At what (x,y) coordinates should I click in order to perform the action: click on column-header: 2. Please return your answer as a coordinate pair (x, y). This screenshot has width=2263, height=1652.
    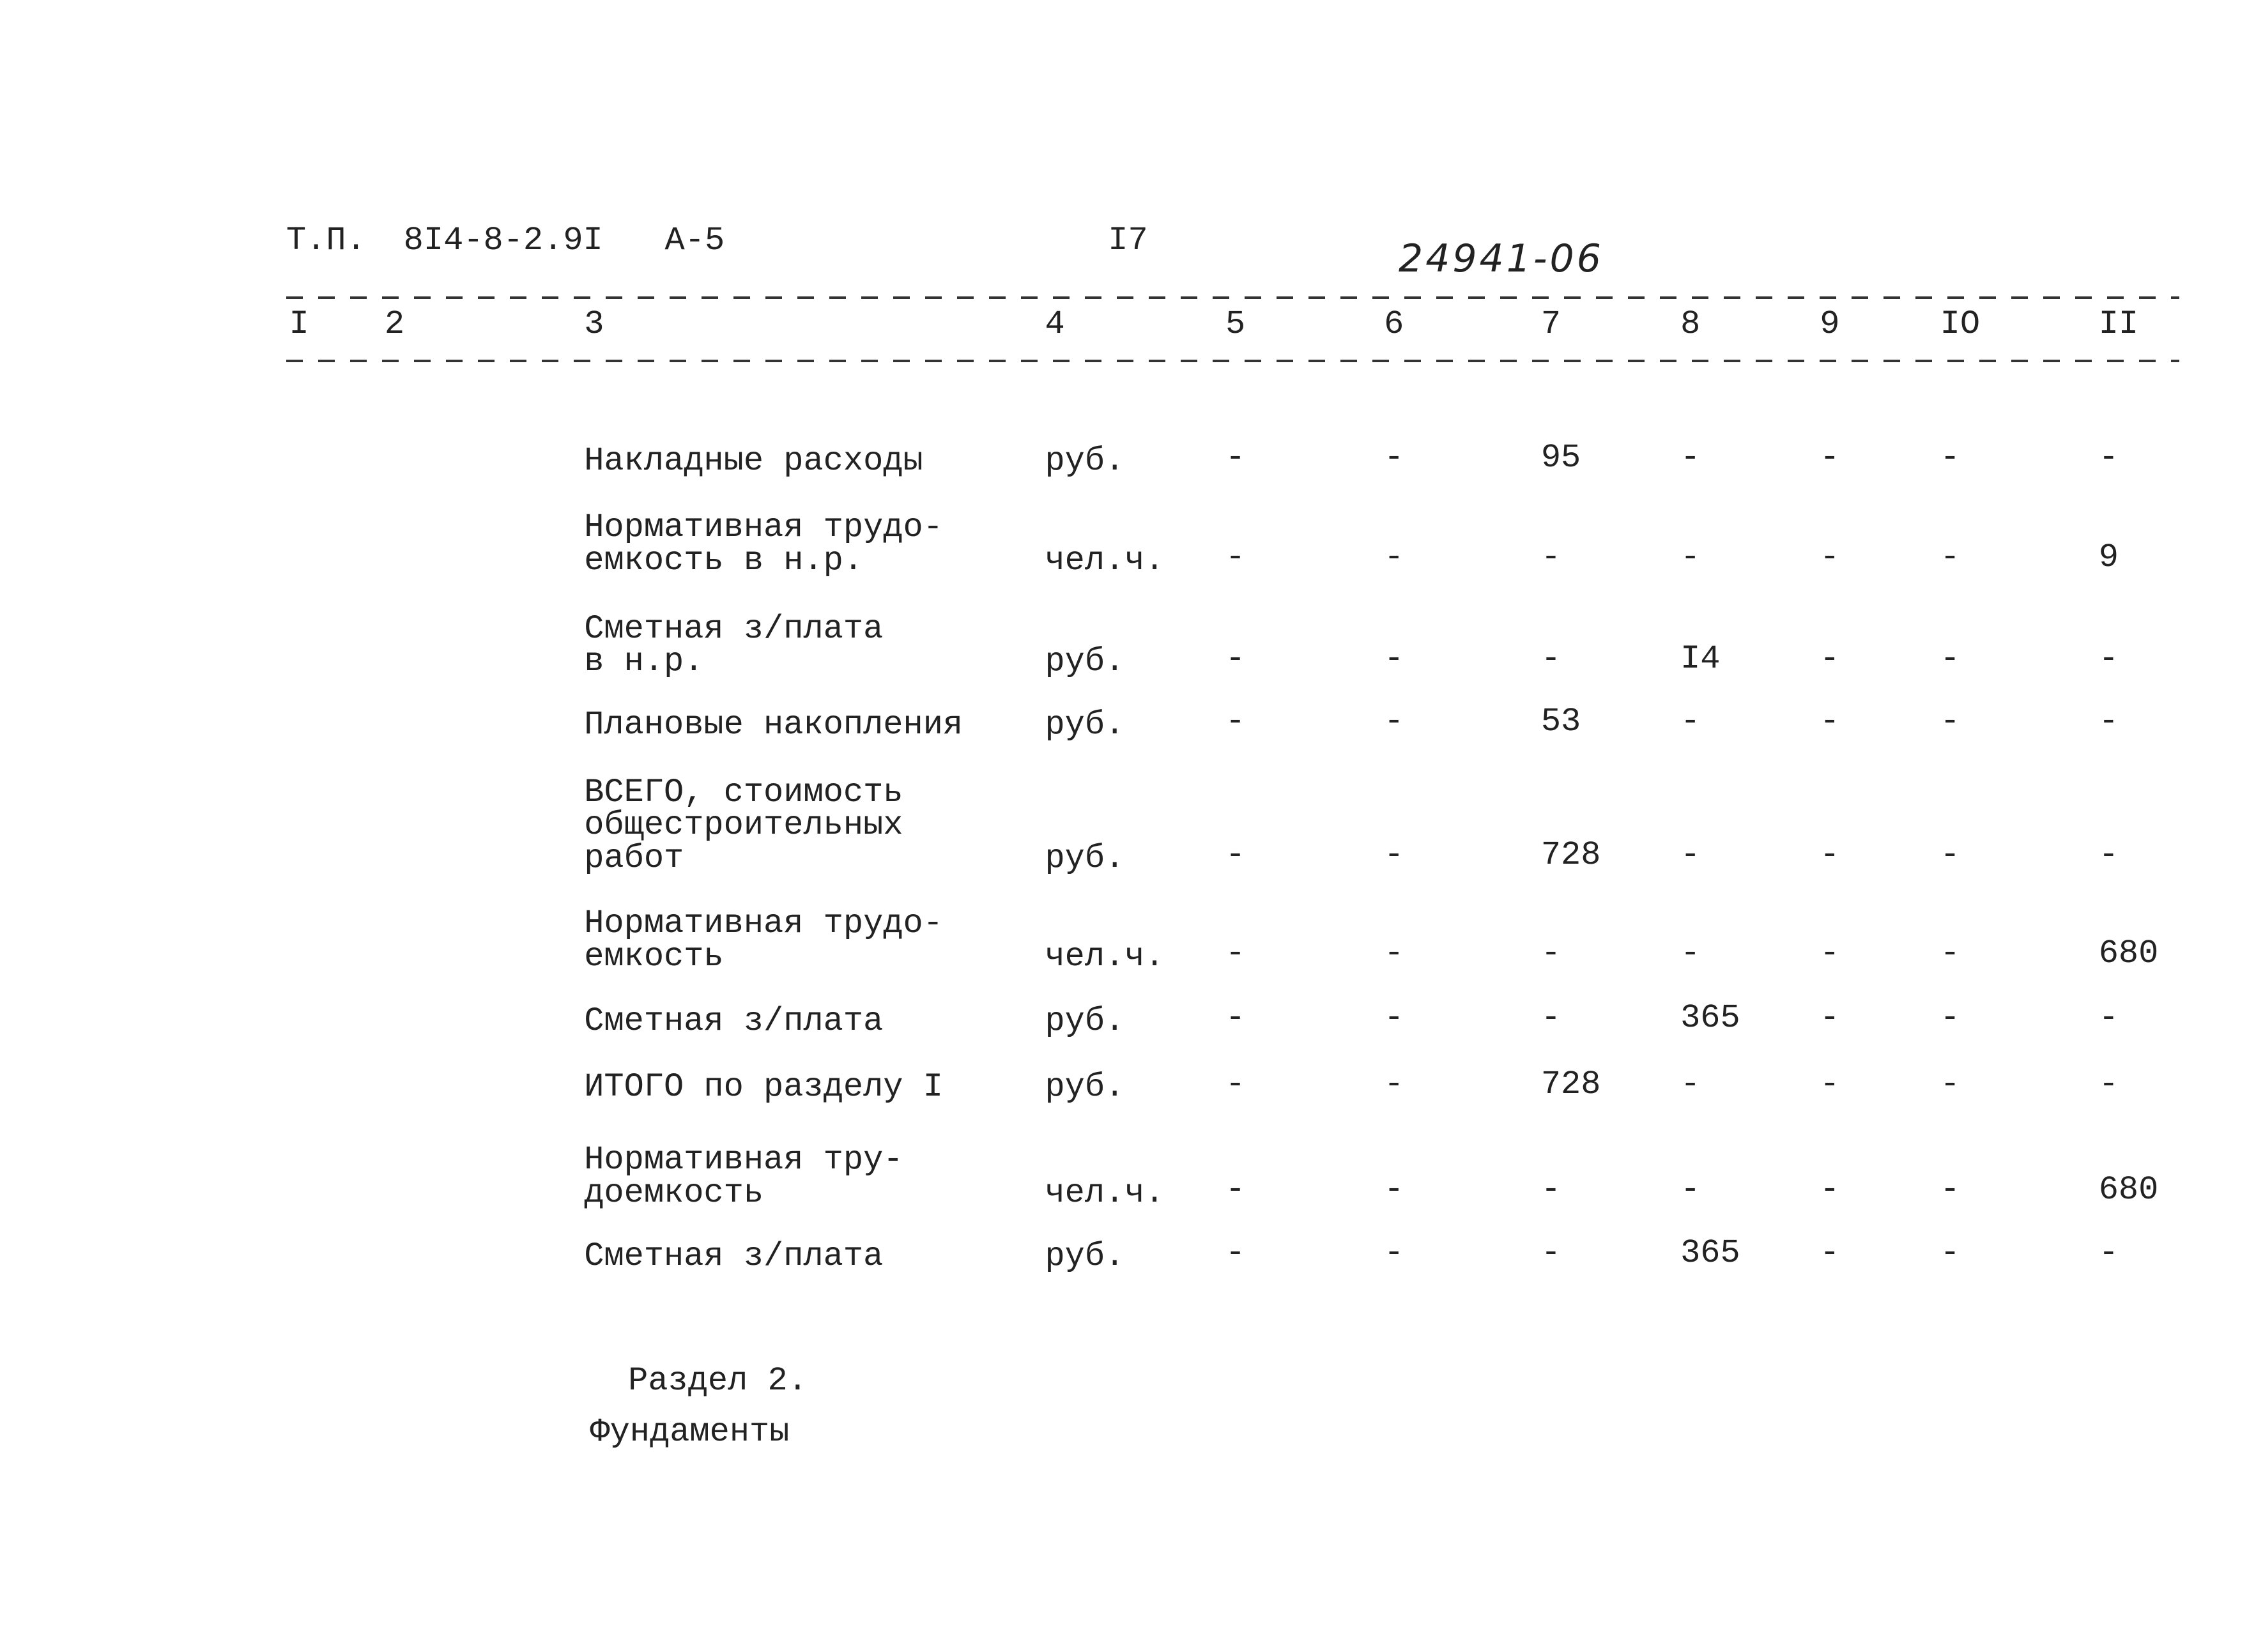
    Looking at the image, I should click on (394, 324).